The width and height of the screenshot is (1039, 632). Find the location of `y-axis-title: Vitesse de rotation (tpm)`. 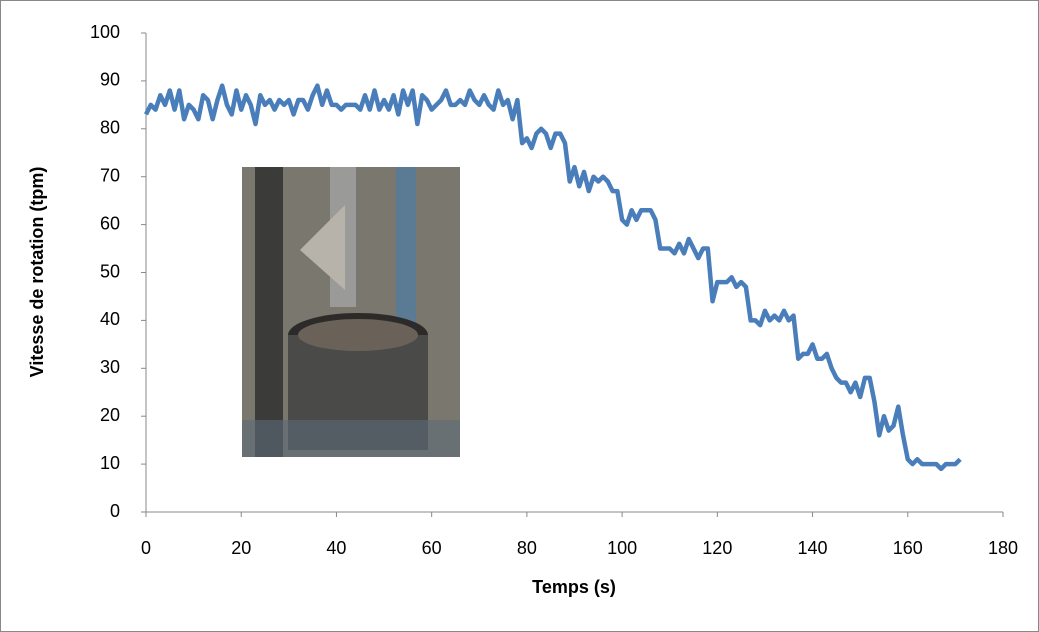

y-axis-title: Vitesse de rotation (tpm) is located at coordinates (37, 272).